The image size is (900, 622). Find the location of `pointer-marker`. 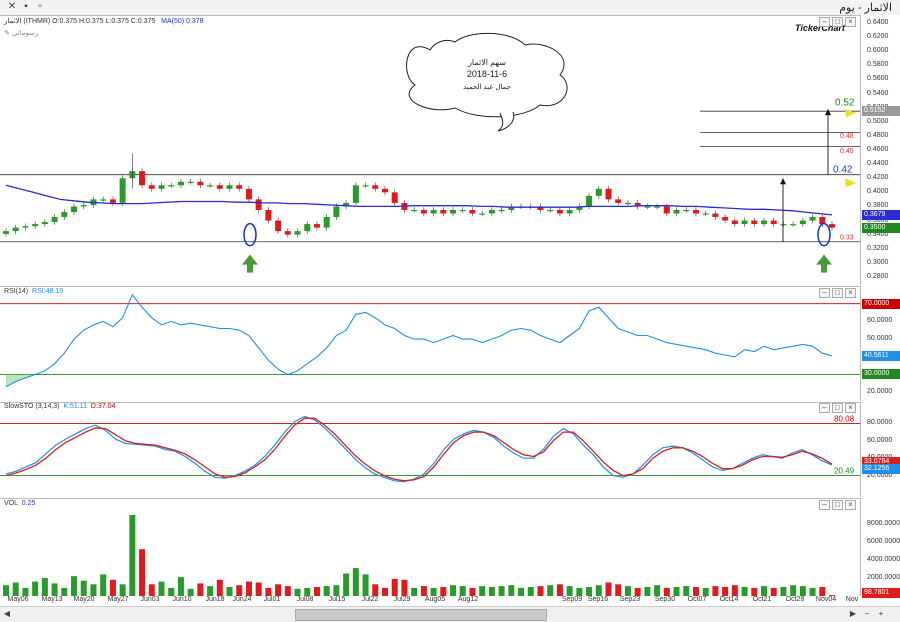

pointer-marker is located at coordinates (850, 183).